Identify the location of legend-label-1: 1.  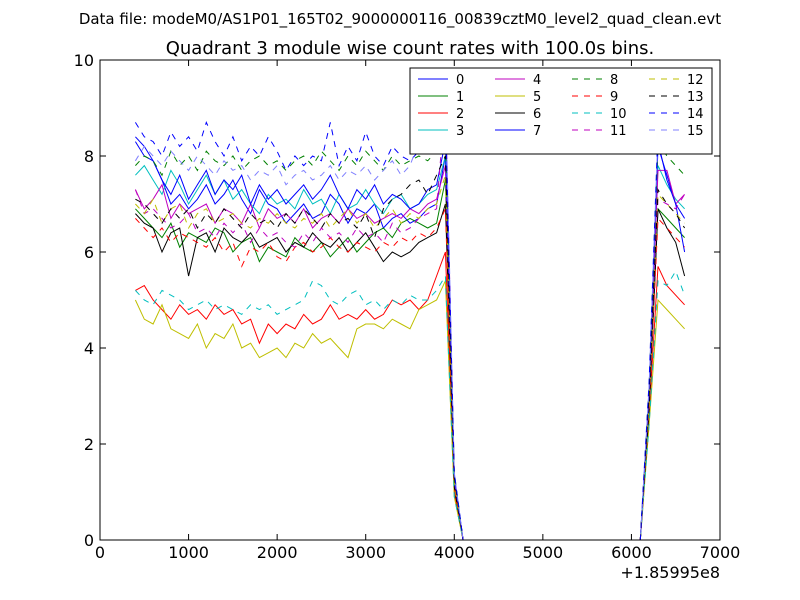
(460, 97).